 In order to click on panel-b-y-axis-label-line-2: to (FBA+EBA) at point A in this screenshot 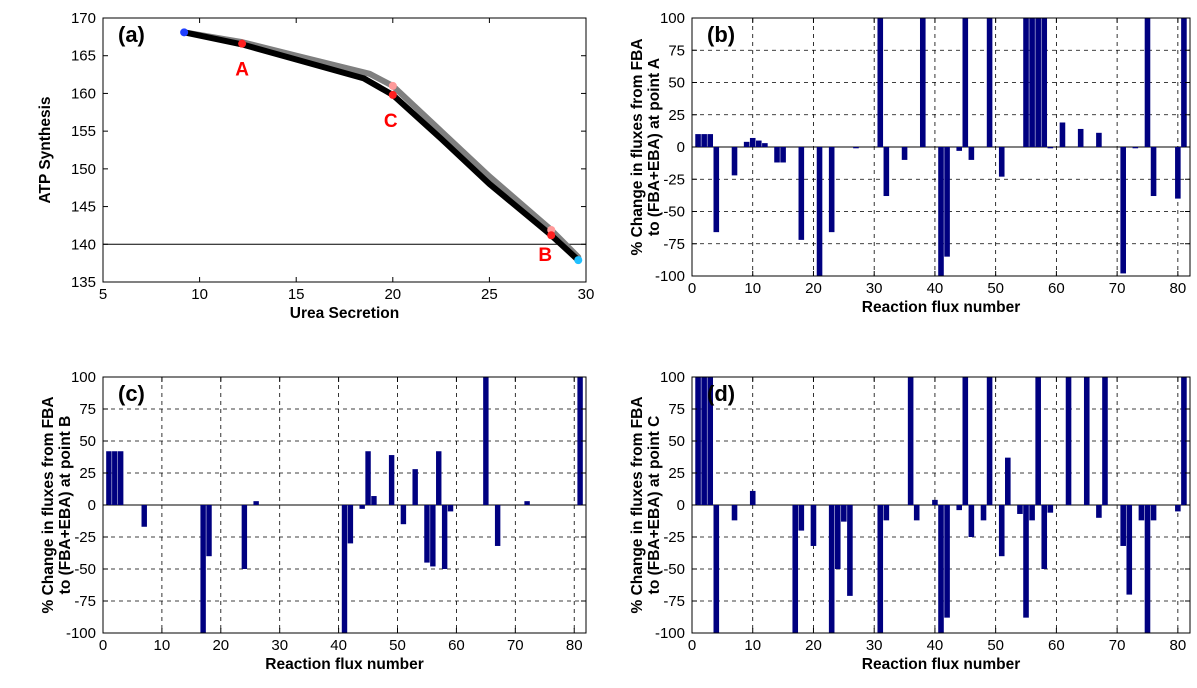, I will do `click(654, 147)`.